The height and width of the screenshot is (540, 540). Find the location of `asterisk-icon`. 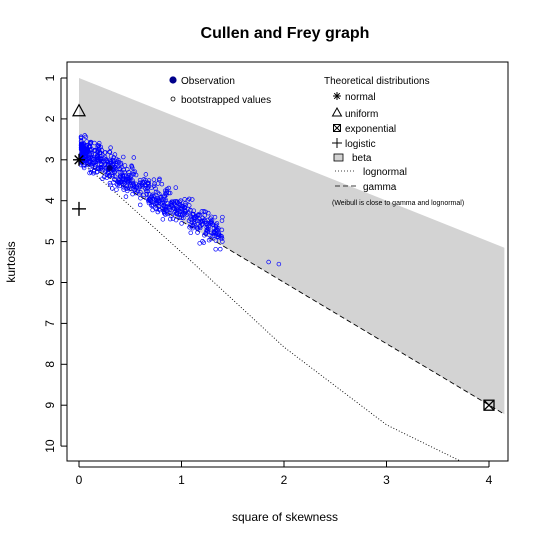

asterisk-icon is located at coordinates (337, 96).